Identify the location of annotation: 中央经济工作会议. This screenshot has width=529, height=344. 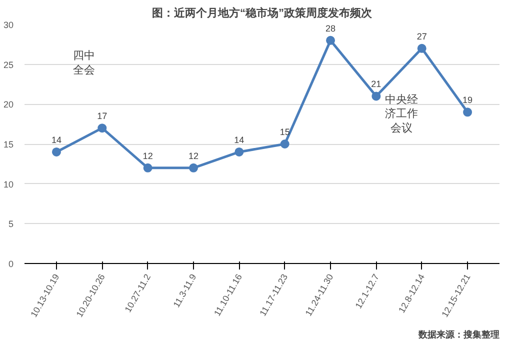
(401, 113).